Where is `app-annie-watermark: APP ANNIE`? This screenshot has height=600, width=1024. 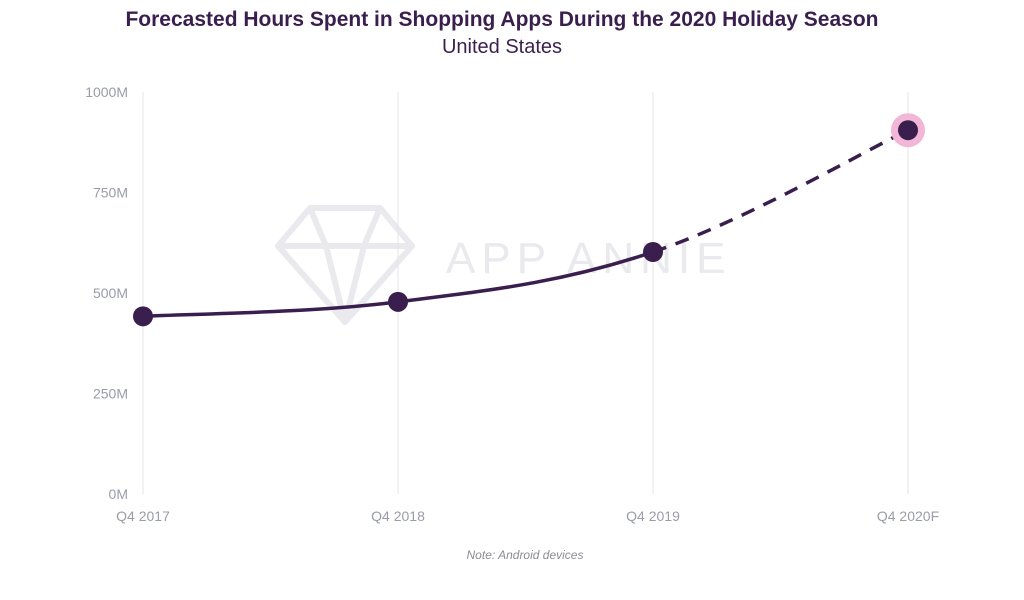 app-annie-watermark: APP ANNIE is located at coordinates (503, 265).